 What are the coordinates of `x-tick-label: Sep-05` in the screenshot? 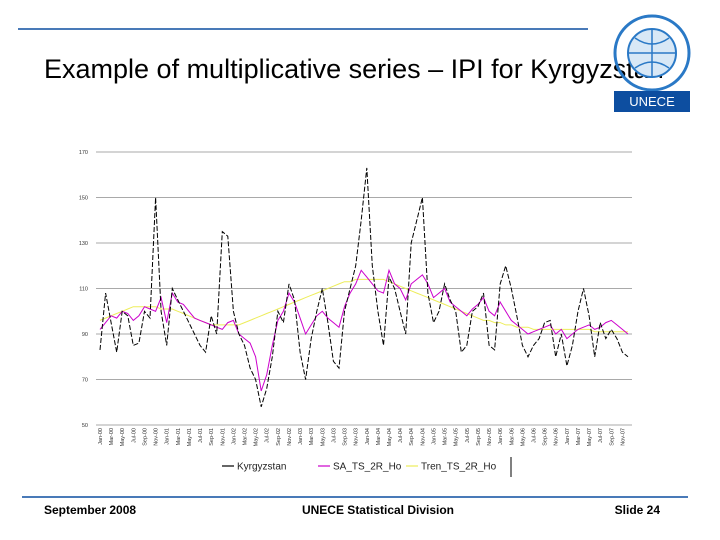 It's located at (479, 437).